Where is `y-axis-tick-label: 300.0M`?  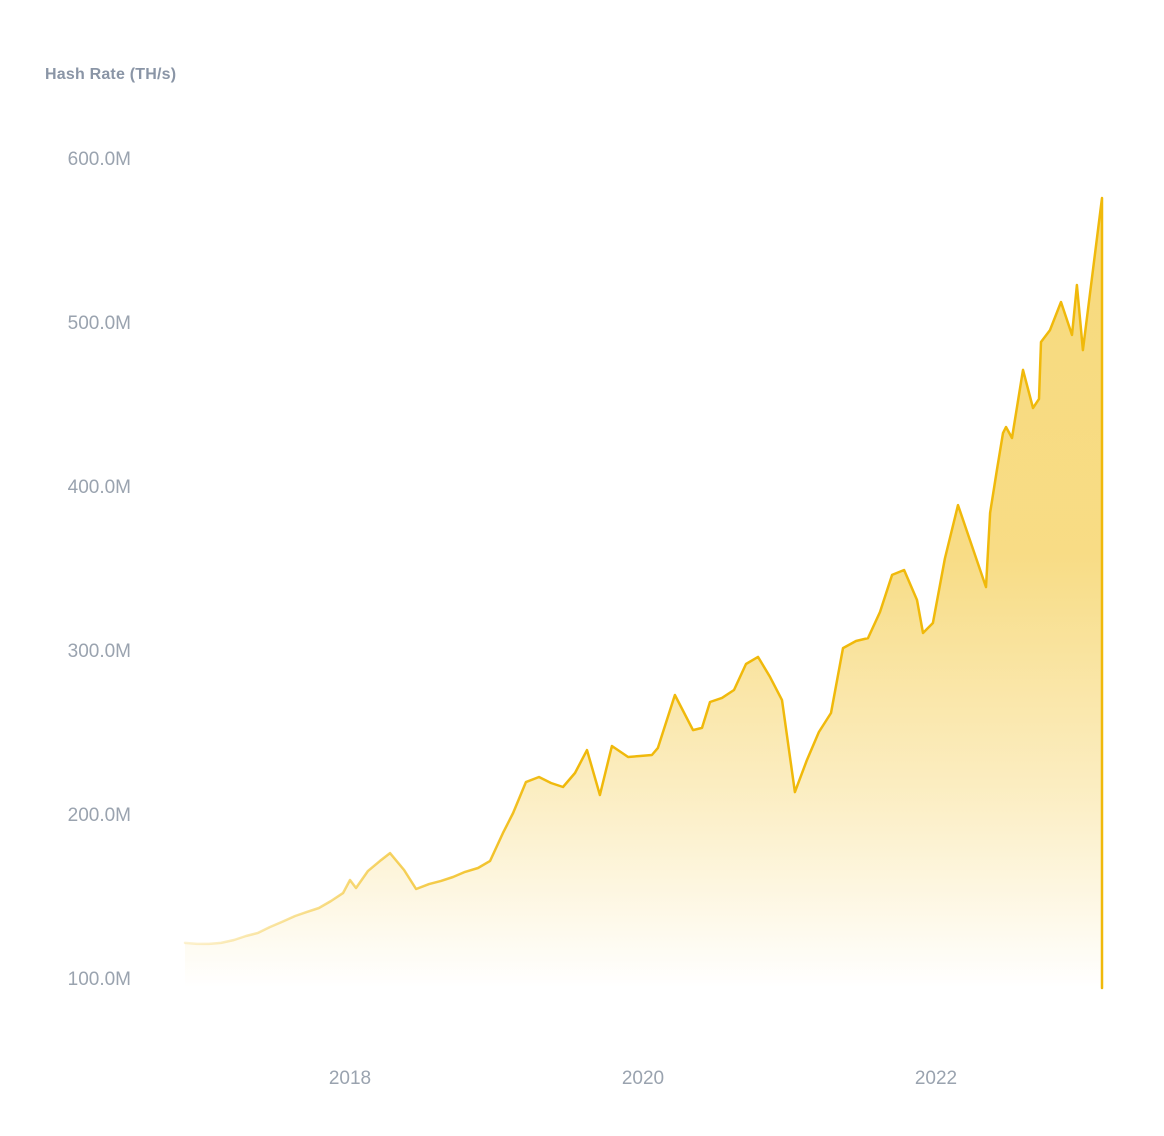 y-axis-tick-label: 300.0M is located at coordinates (99, 651).